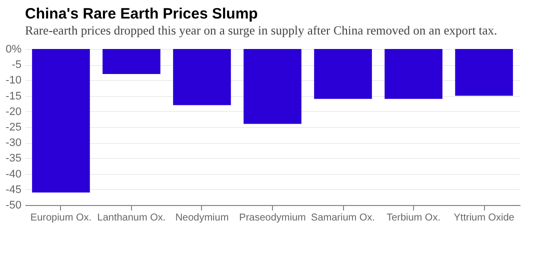 The width and height of the screenshot is (550, 275). I want to click on chart-title: China's Rare Earth Prices Slump, so click(141, 14).